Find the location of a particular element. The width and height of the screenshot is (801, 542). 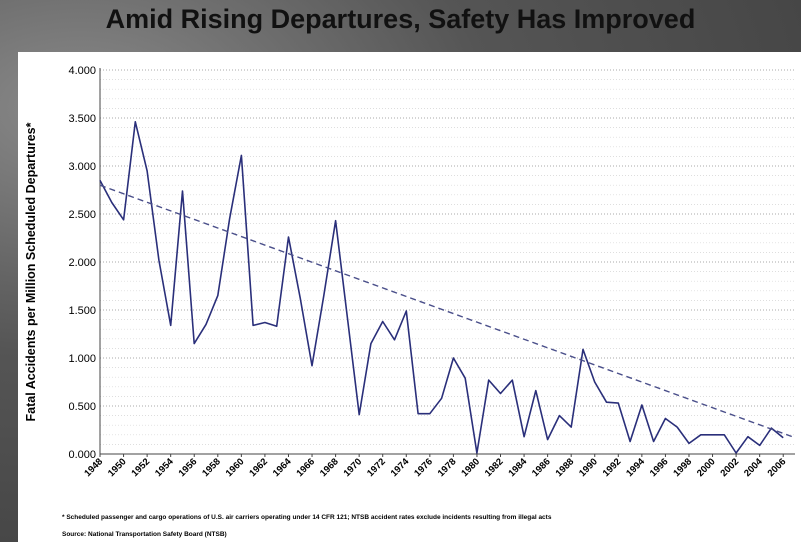

x-tick-label: 1984 is located at coordinates (517, 467).